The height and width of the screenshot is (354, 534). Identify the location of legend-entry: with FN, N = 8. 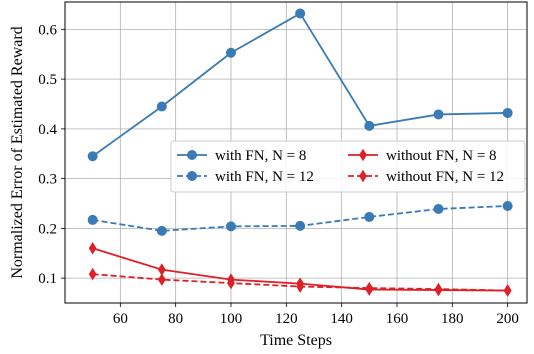
(241, 156).